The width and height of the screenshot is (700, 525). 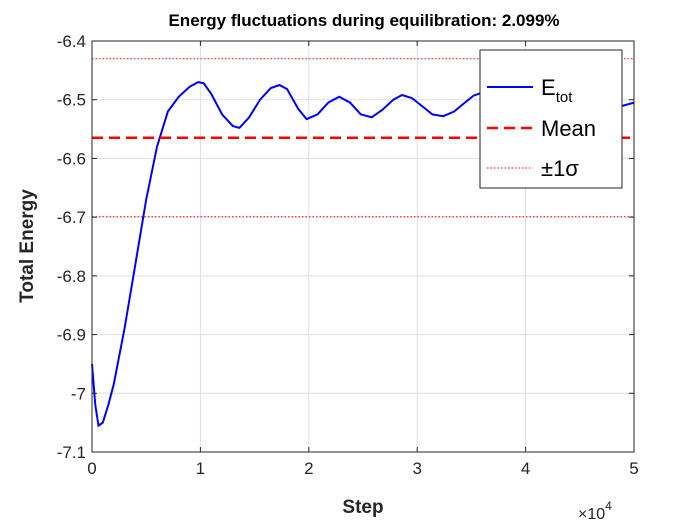 I want to click on x-tick-label: 2, so click(x=308, y=468).